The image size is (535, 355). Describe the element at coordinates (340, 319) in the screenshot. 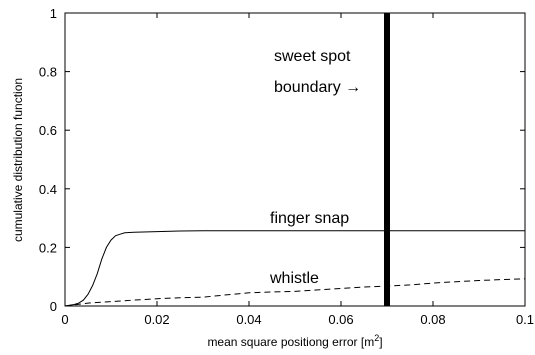

I see `x-tick-label: 0.06` at that location.